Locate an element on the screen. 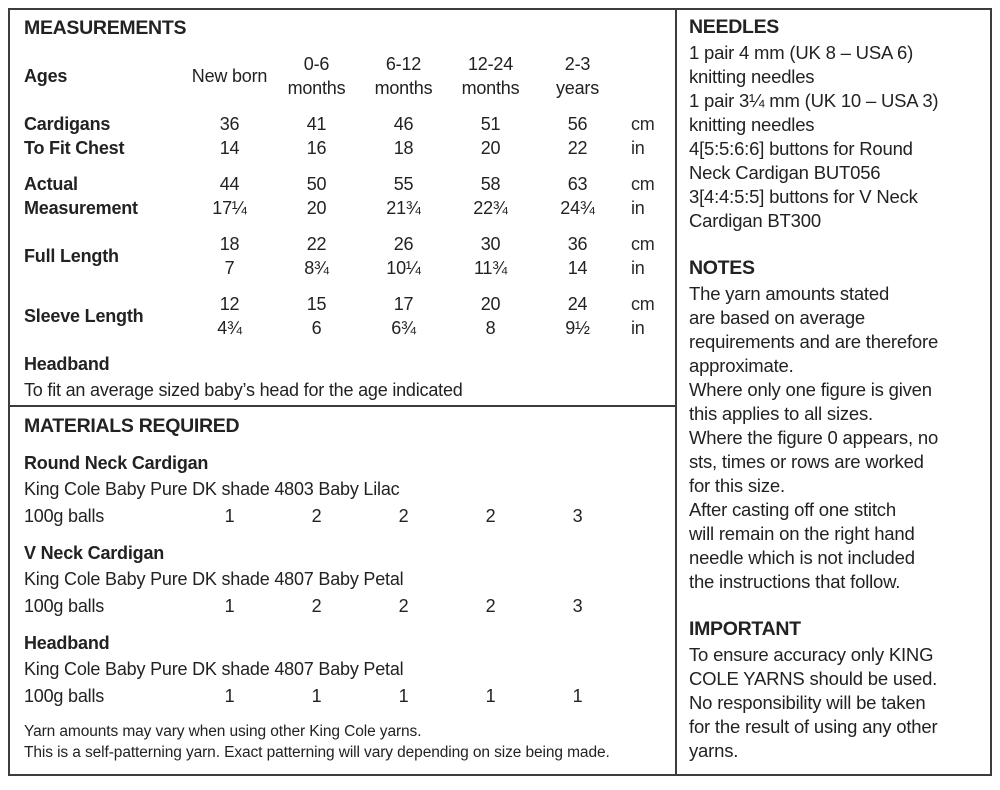 The image size is (1000, 790). row-label-line: To Fit Chest is located at coordinates (74, 148).